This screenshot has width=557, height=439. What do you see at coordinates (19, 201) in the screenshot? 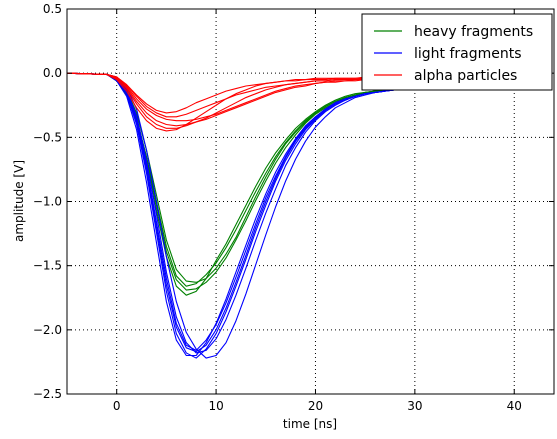
I see `y-axis-label: amplitude [V]` at bounding box center [19, 201].